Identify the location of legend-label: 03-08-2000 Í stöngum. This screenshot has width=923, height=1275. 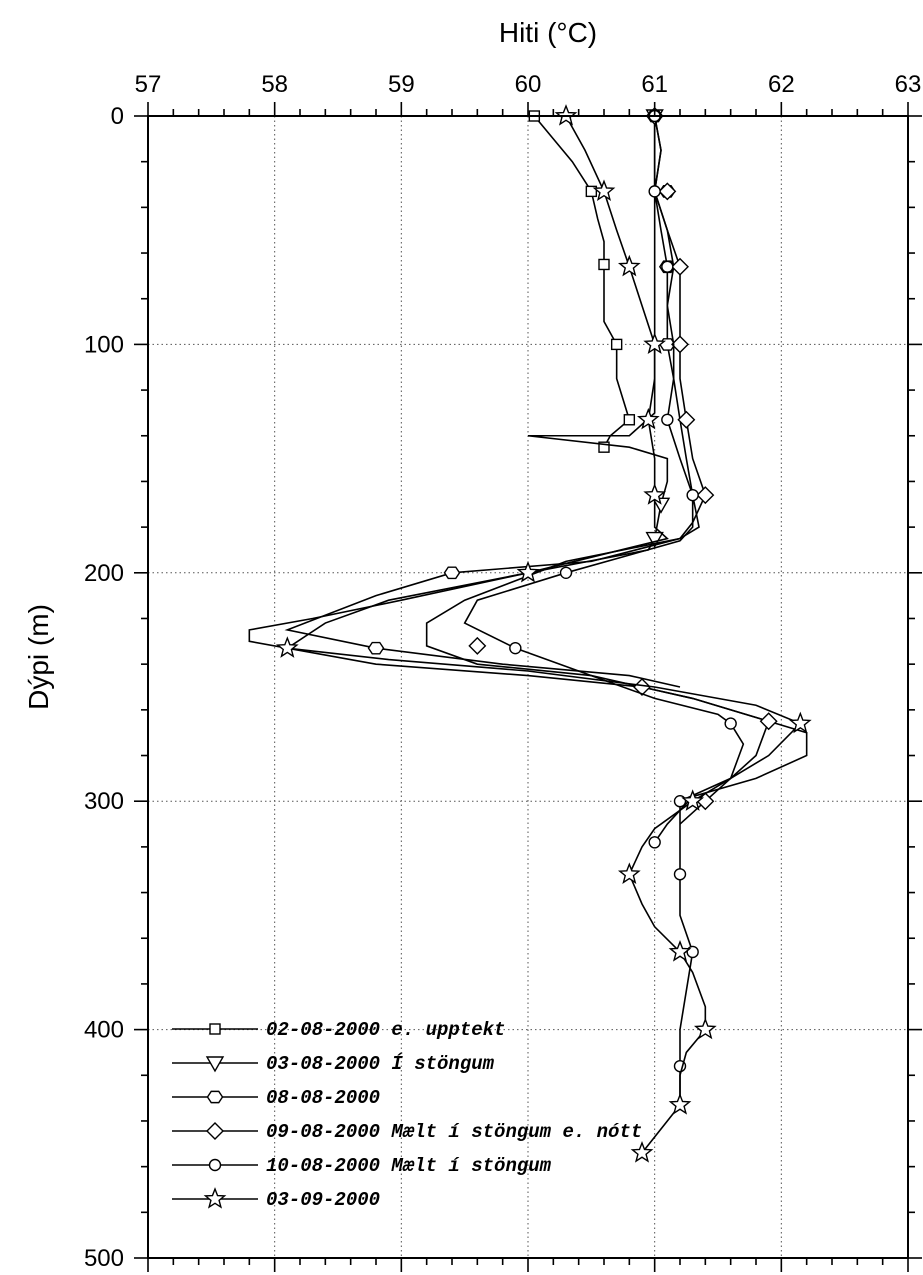
(380, 1064).